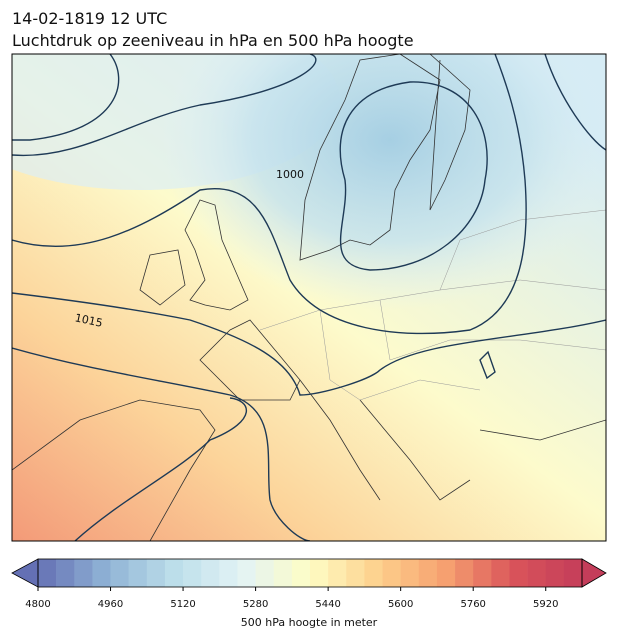 This screenshot has width=618, height=643. I want to click on colorbar-tick-label: 5920, so click(545, 604).